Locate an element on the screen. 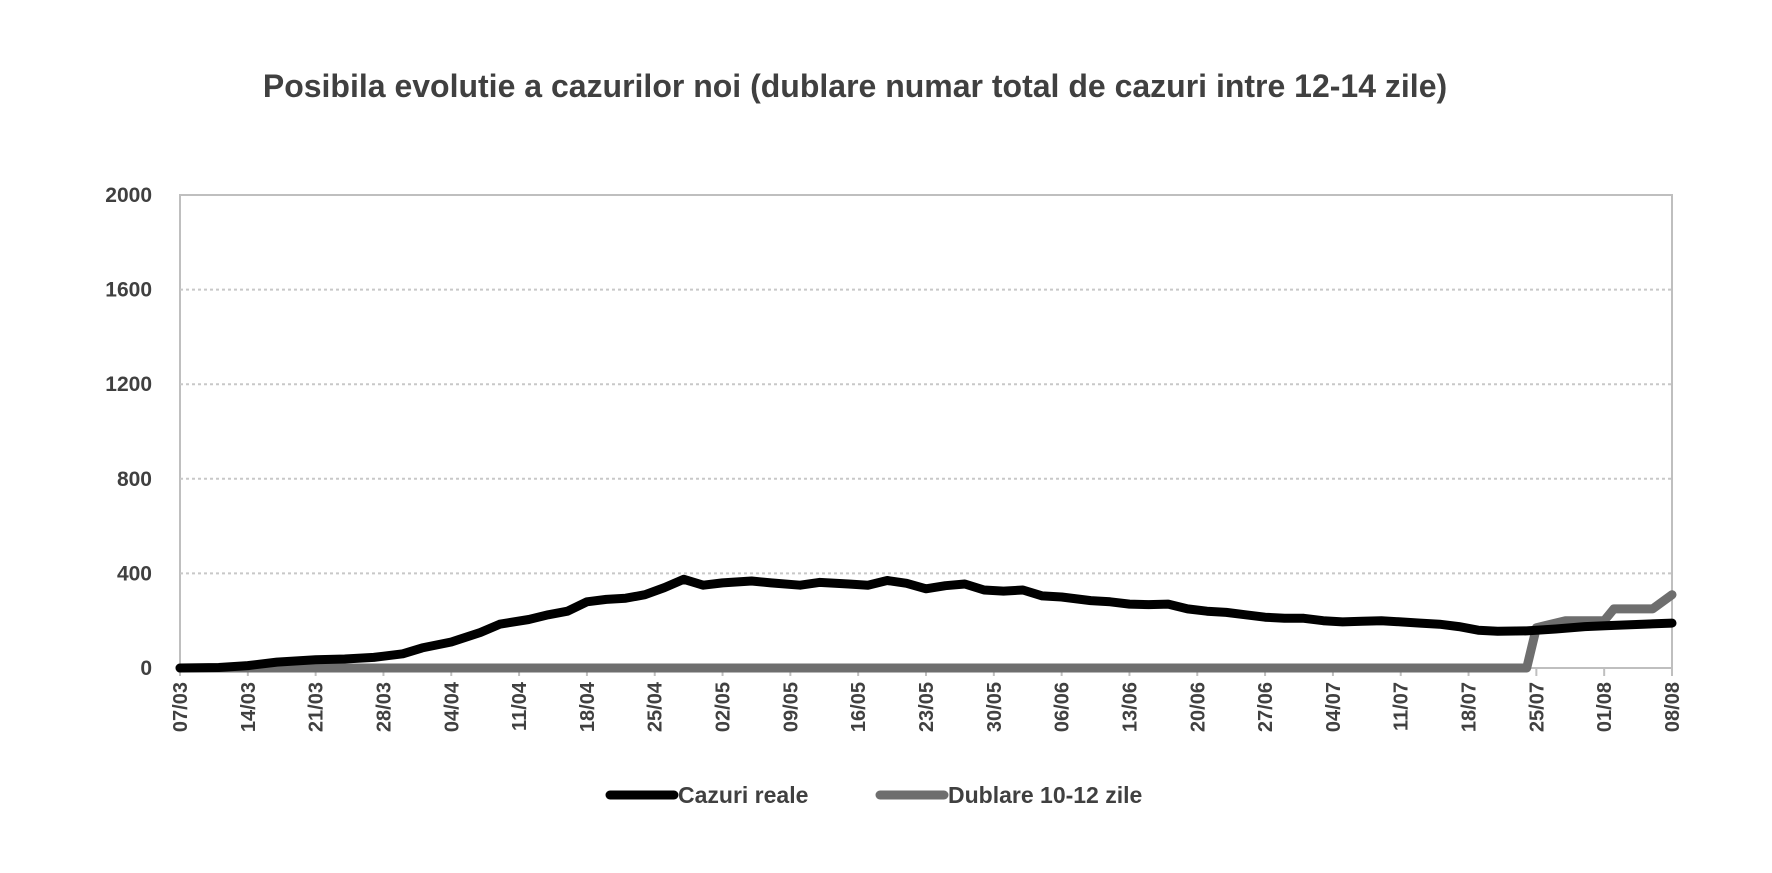  x-tick-label: 21/03 is located at coordinates (317, 707).